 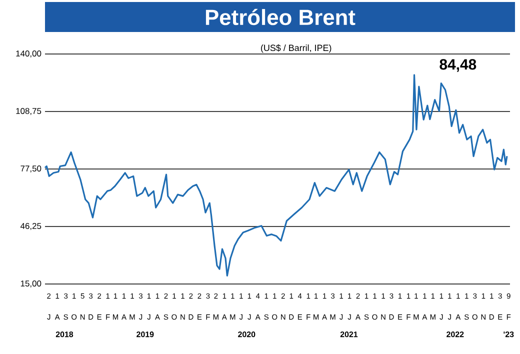 I want to click on y-tick-label: 140,00, so click(x=29, y=54).